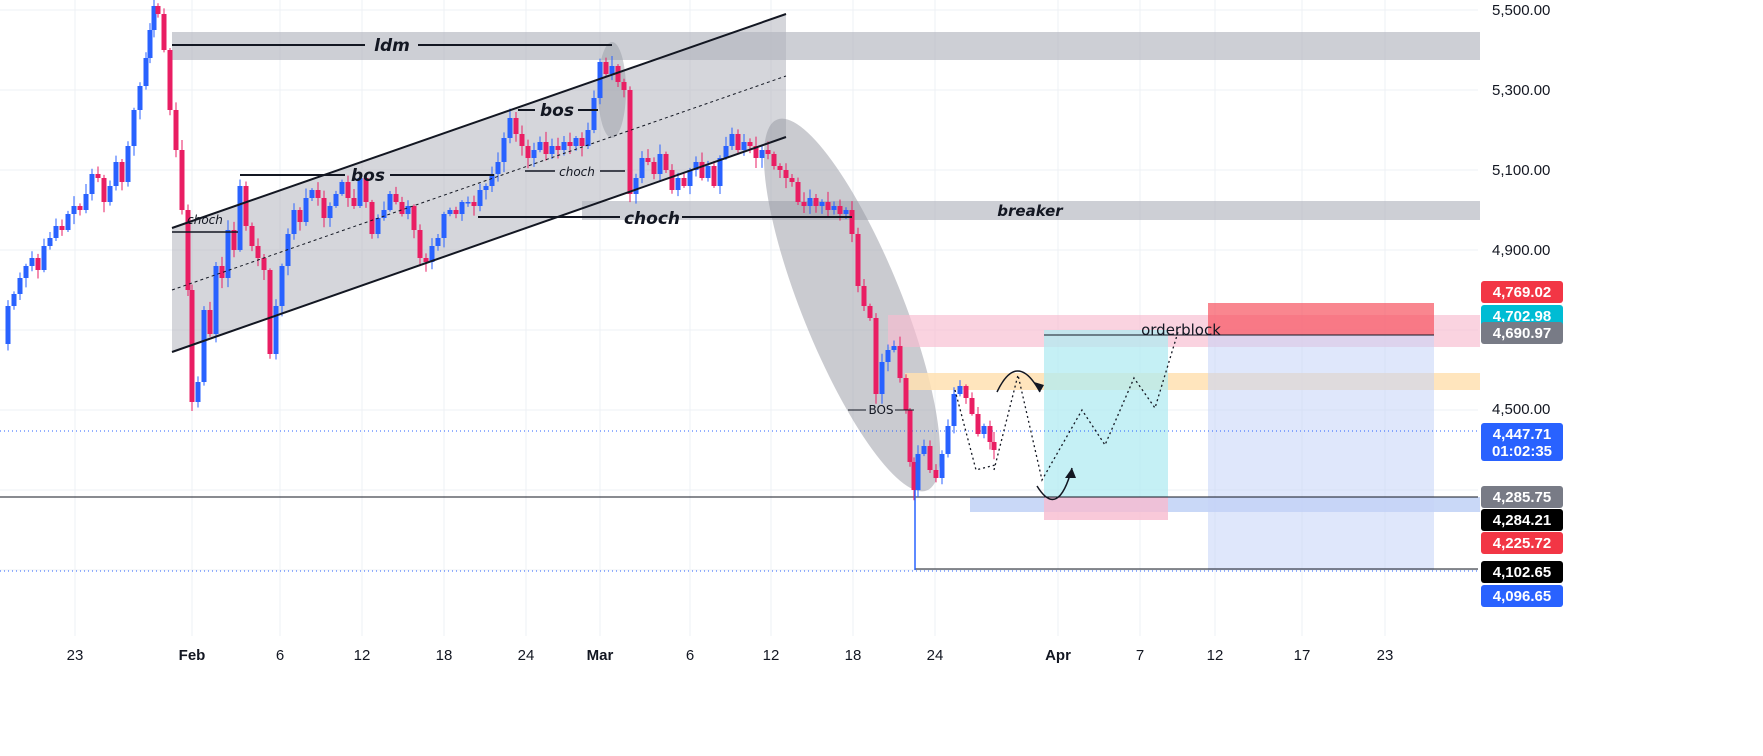 The image size is (1763, 756). I want to click on orderblock-label: orderblock, so click(1181, 330).